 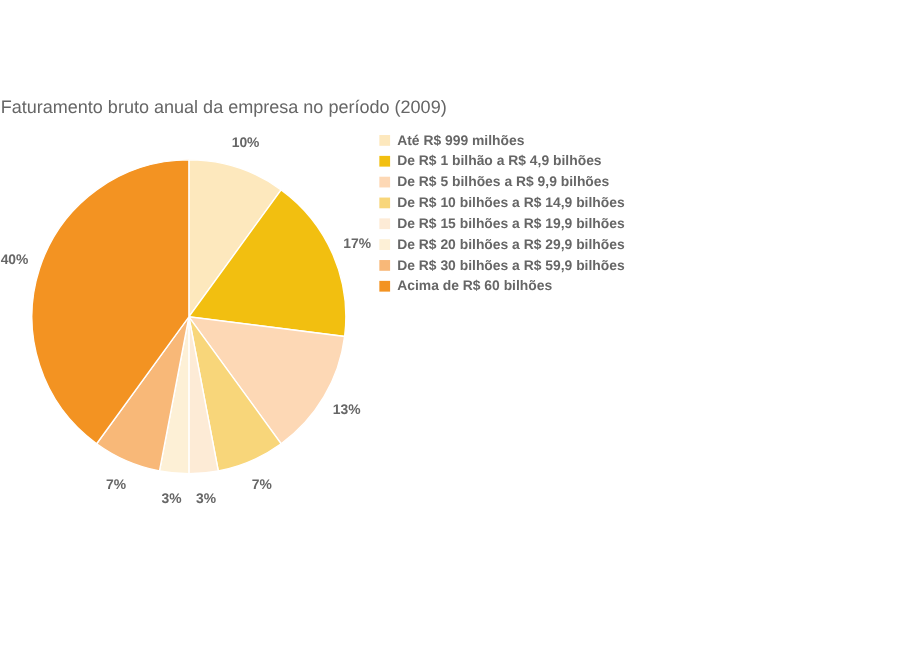 What do you see at coordinates (223, 106) in the screenshot?
I see `chart-title: Faturamento bruto anual da empresa no período (2009)` at bounding box center [223, 106].